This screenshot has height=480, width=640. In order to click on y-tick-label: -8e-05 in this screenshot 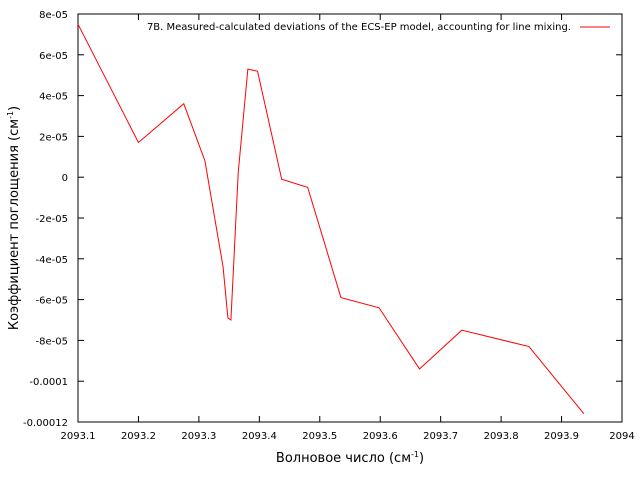, I will do `click(52, 341)`.